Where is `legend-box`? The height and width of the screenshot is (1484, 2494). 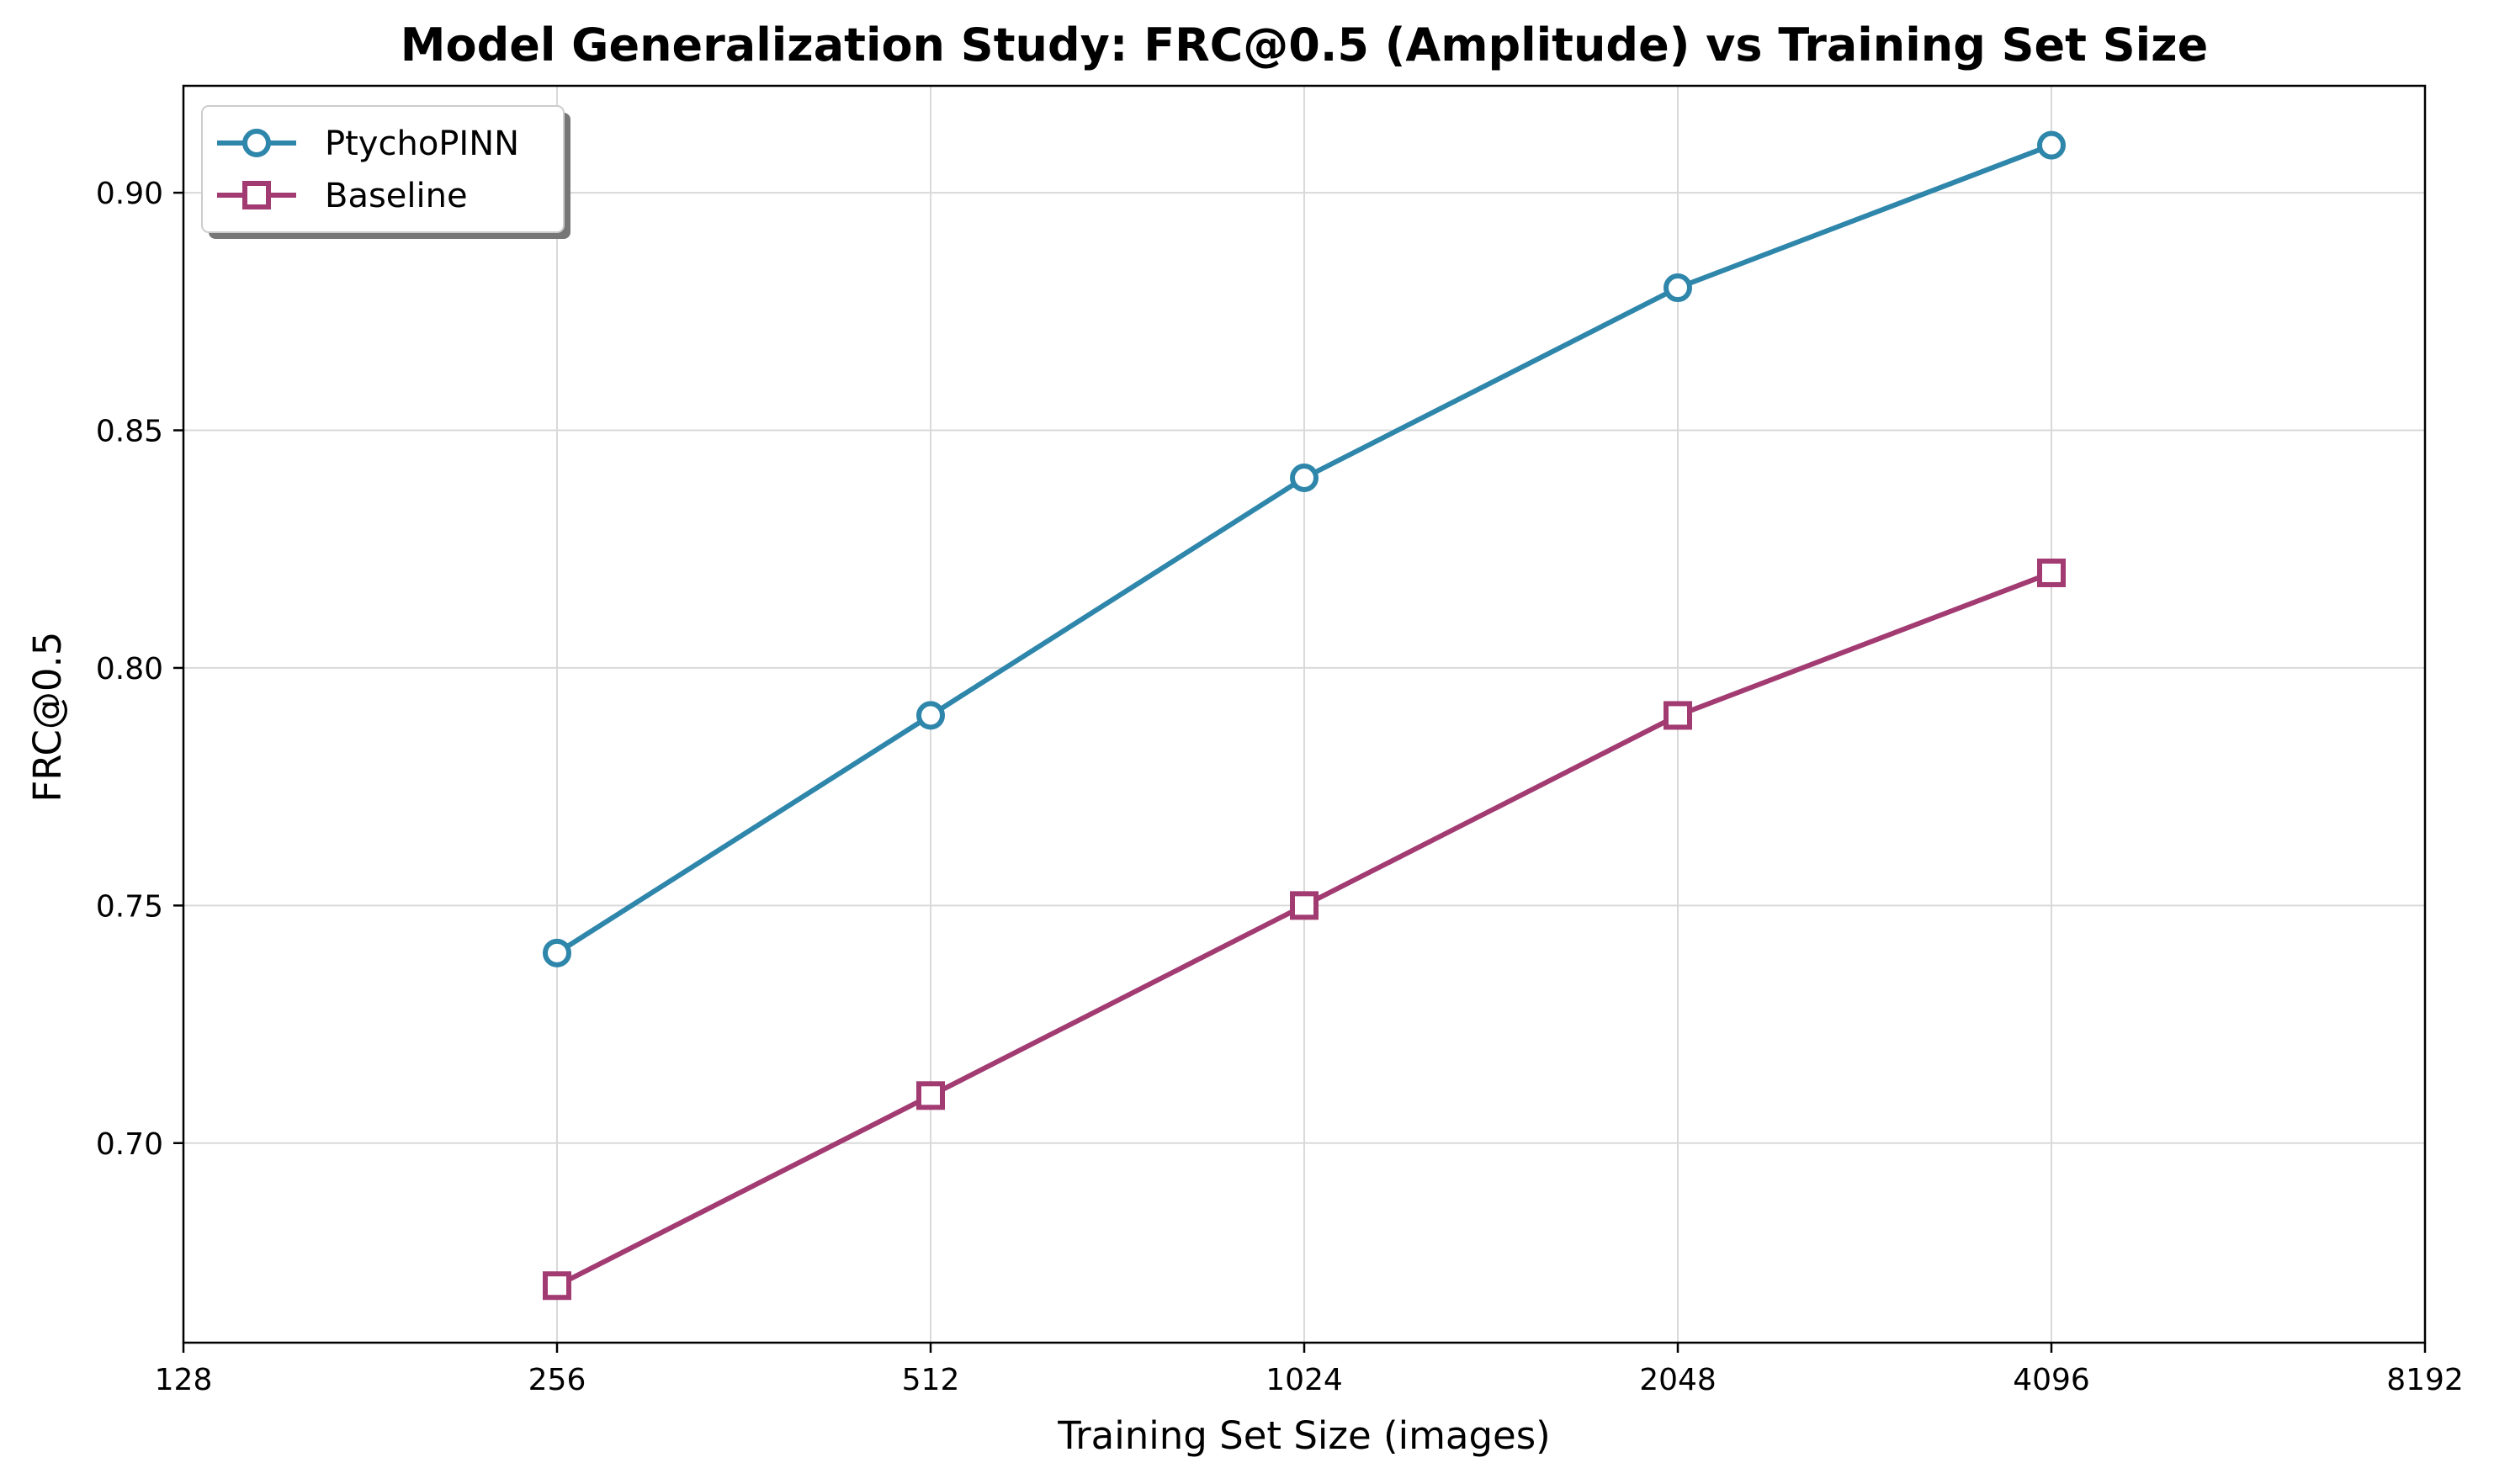
legend-box is located at coordinates (383, 169).